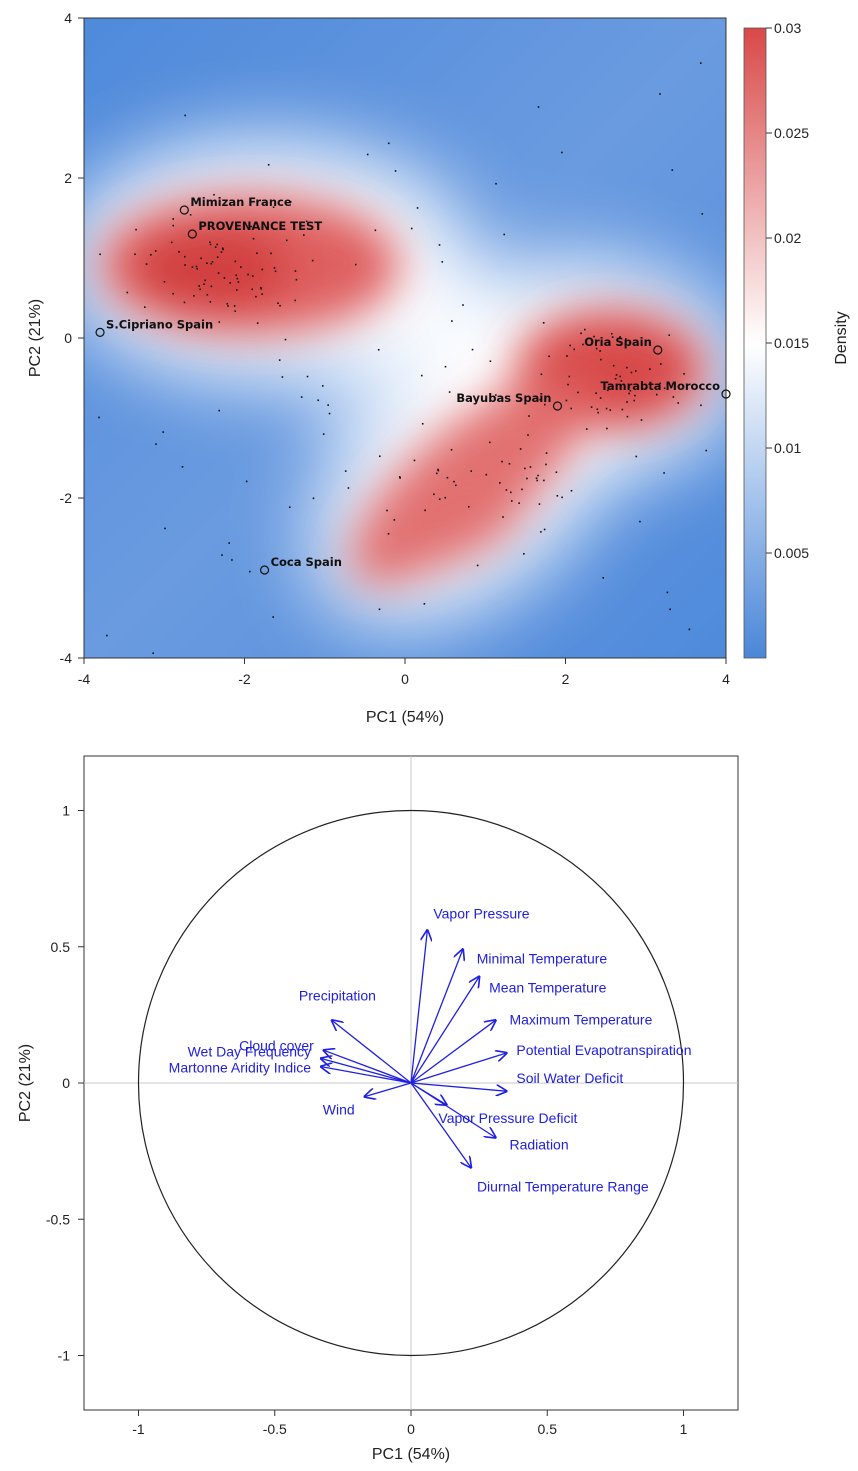 The height and width of the screenshot is (1471, 858). I want to click on site-label: PROVENANCE TEST, so click(260, 226).